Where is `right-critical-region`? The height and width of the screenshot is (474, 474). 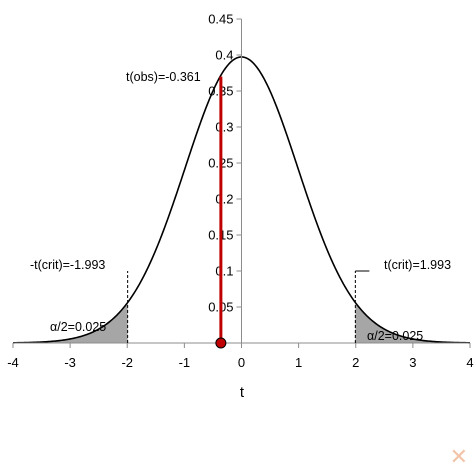 right-critical-region is located at coordinates (412, 322).